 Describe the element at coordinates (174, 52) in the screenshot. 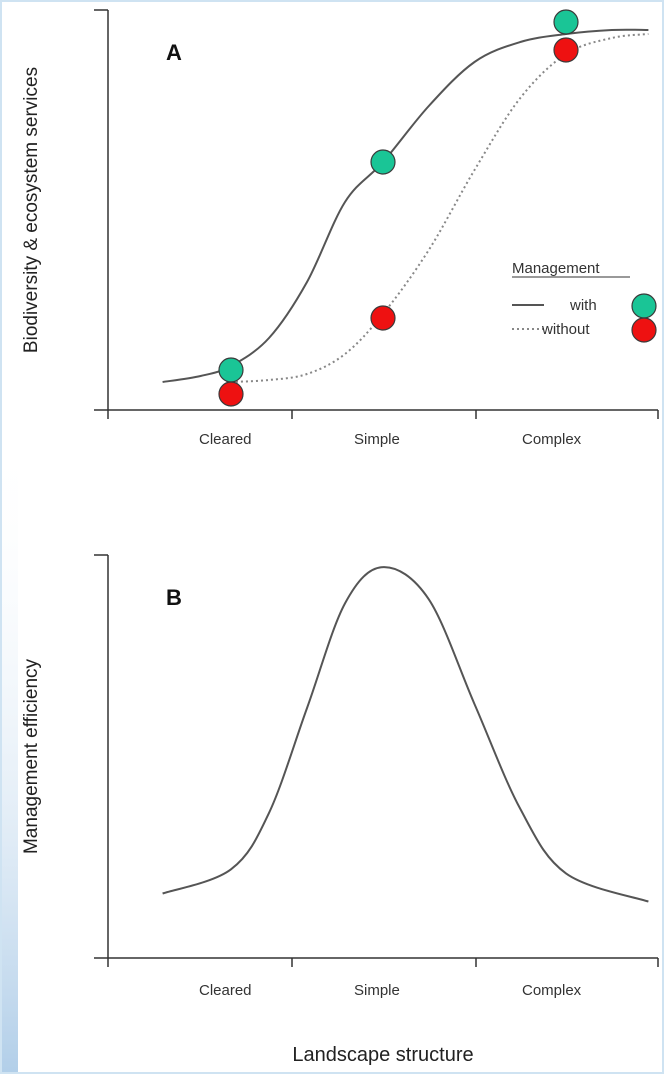

I see `panel-label-a: A` at that location.